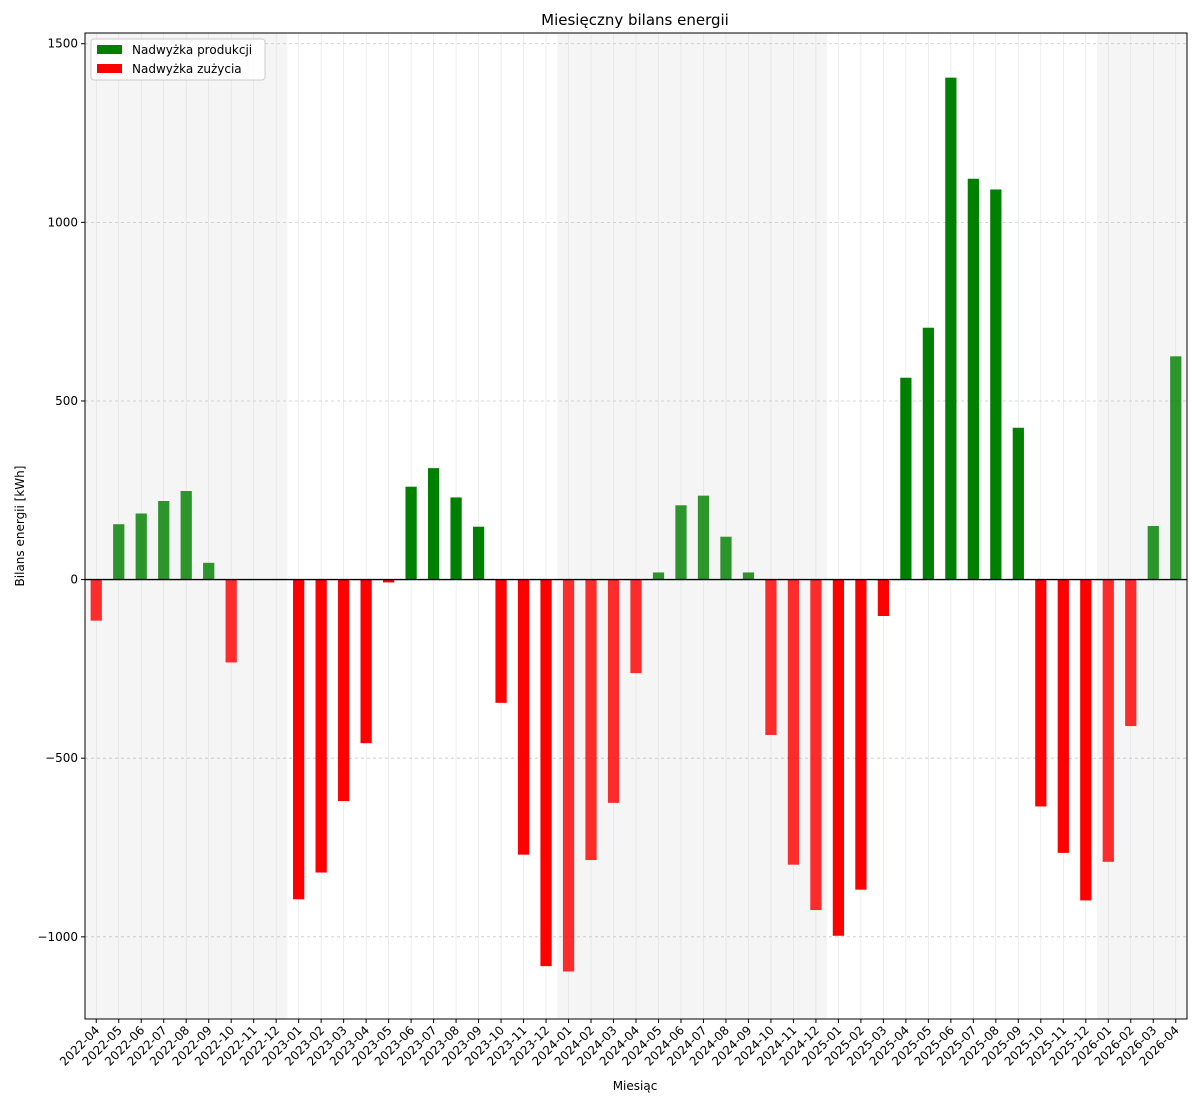 This screenshot has width=1200, height=1107. I want to click on y-tick-label: 0, so click(74, 580).